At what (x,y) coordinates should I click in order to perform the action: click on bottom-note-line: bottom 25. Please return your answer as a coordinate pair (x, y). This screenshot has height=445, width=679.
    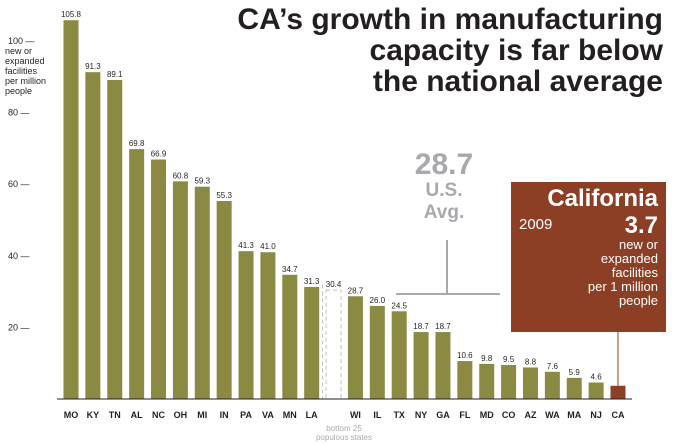
    Looking at the image, I should click on (344, 428).